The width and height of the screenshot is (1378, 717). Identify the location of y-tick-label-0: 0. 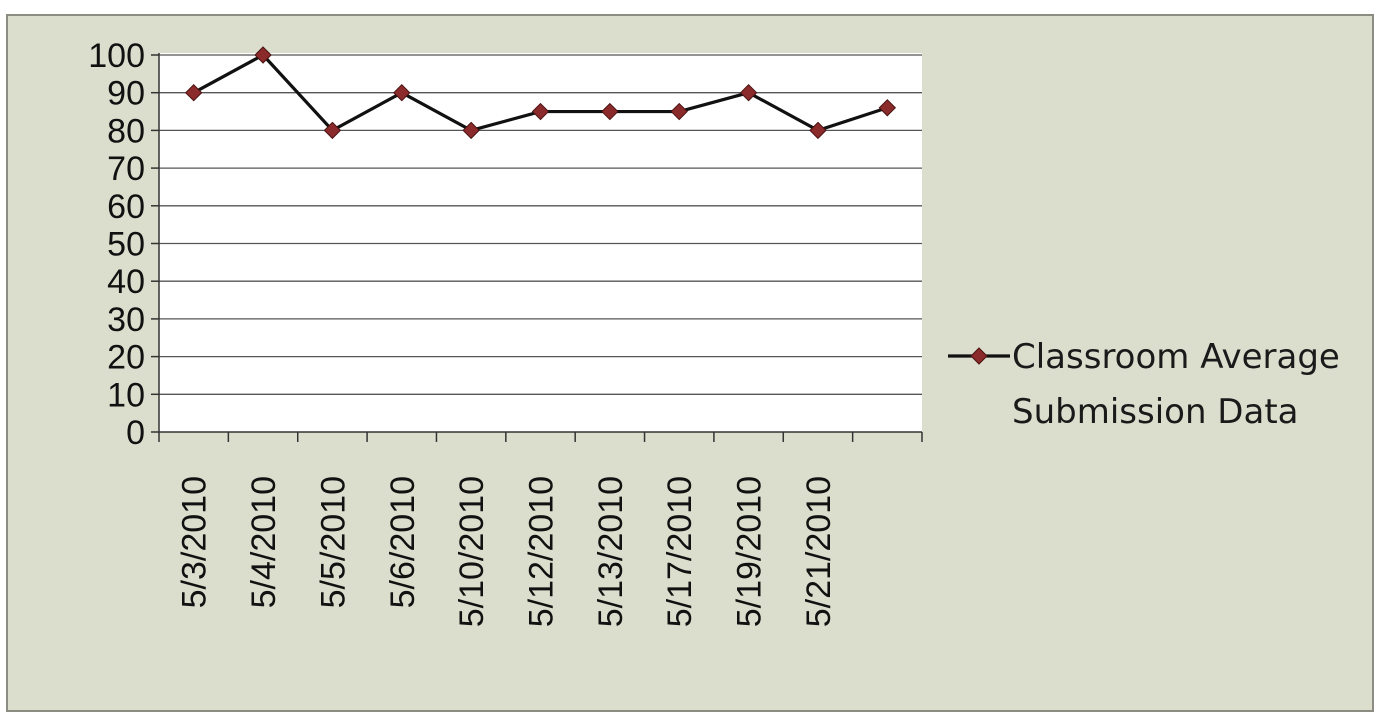
(135, 433).